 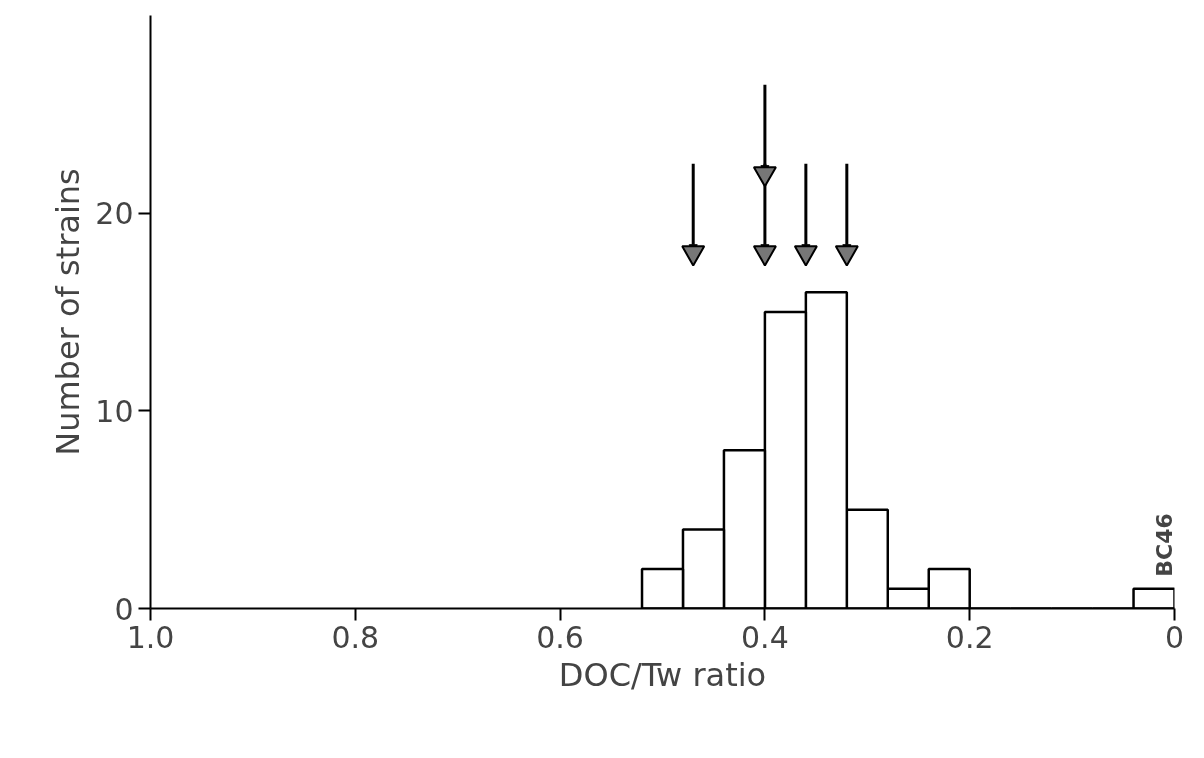 What do you see at coordinates (1164, 545) in the screenshot?
I see `annotation: BC46` at bounding box center [1164, 545].